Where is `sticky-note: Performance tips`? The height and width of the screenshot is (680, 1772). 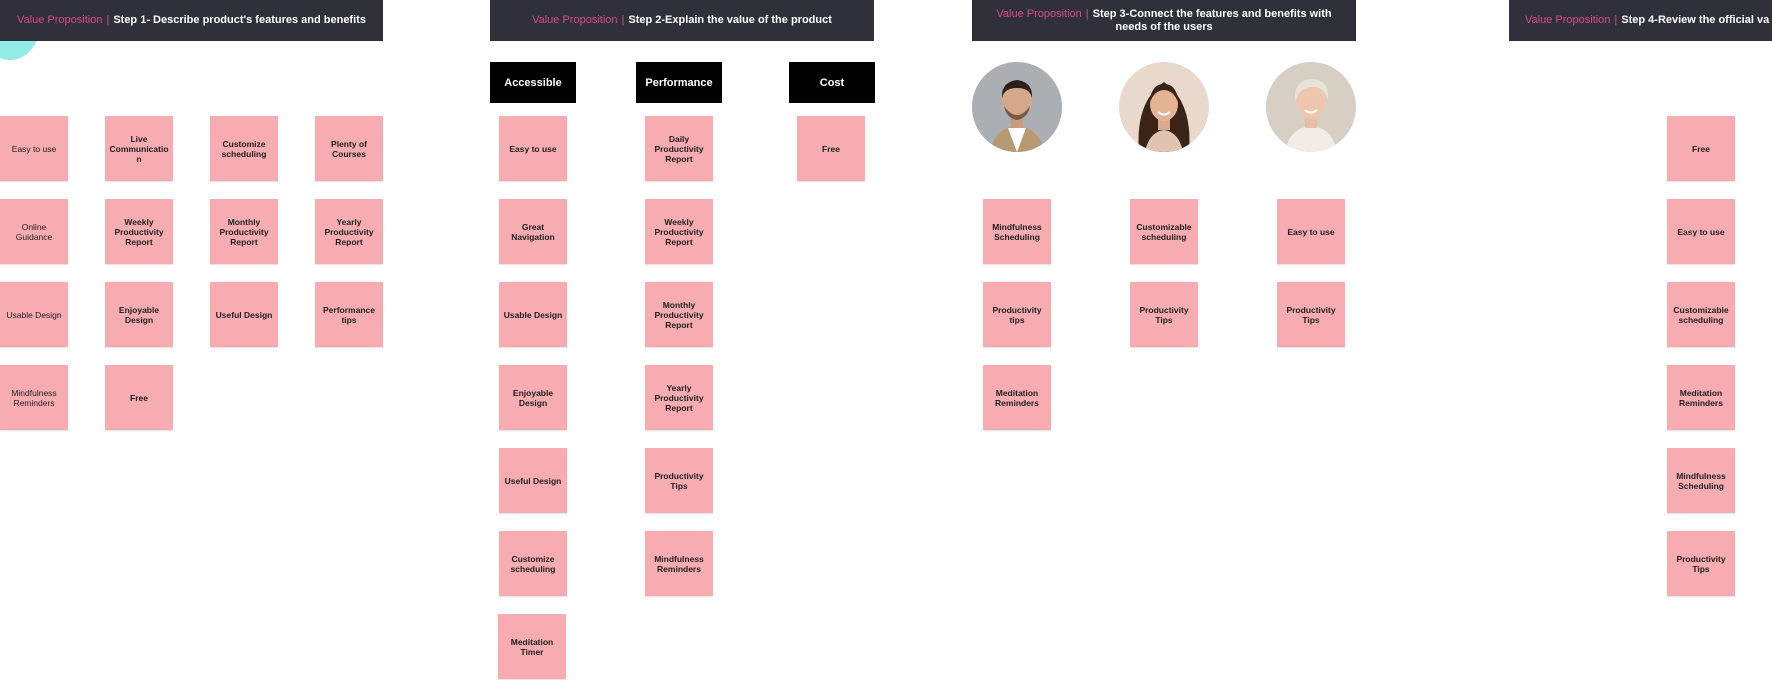 sticky-note: Performance tips is located at coordinates (349, 314).